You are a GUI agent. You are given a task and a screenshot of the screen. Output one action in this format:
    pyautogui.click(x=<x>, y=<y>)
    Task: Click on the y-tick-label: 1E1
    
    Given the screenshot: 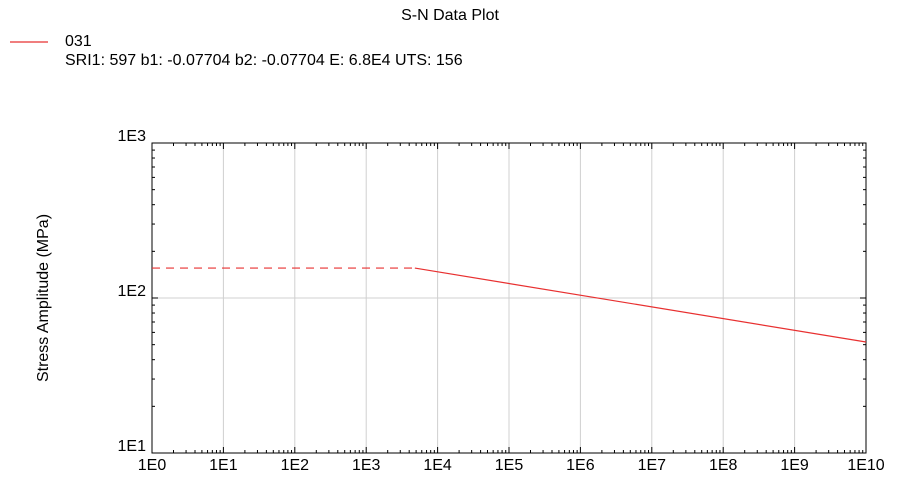 What is the action you would take?
    pyautogui.click(x=132, y=446)
    